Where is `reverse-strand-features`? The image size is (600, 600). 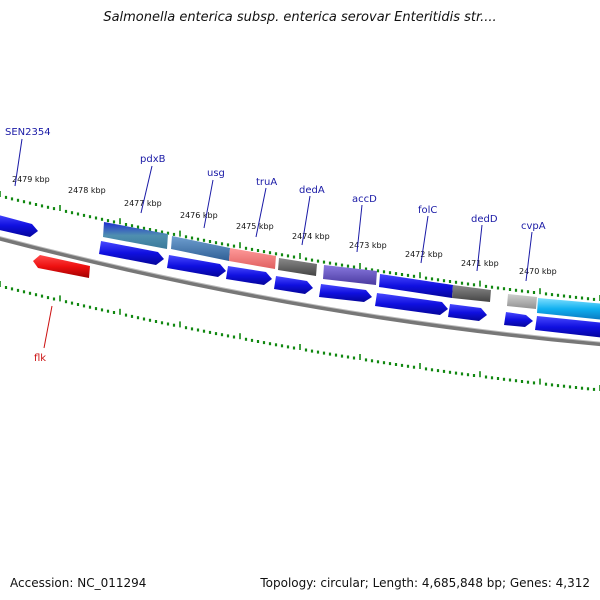 reverse-strand-features is located at coordinates (61, 266).